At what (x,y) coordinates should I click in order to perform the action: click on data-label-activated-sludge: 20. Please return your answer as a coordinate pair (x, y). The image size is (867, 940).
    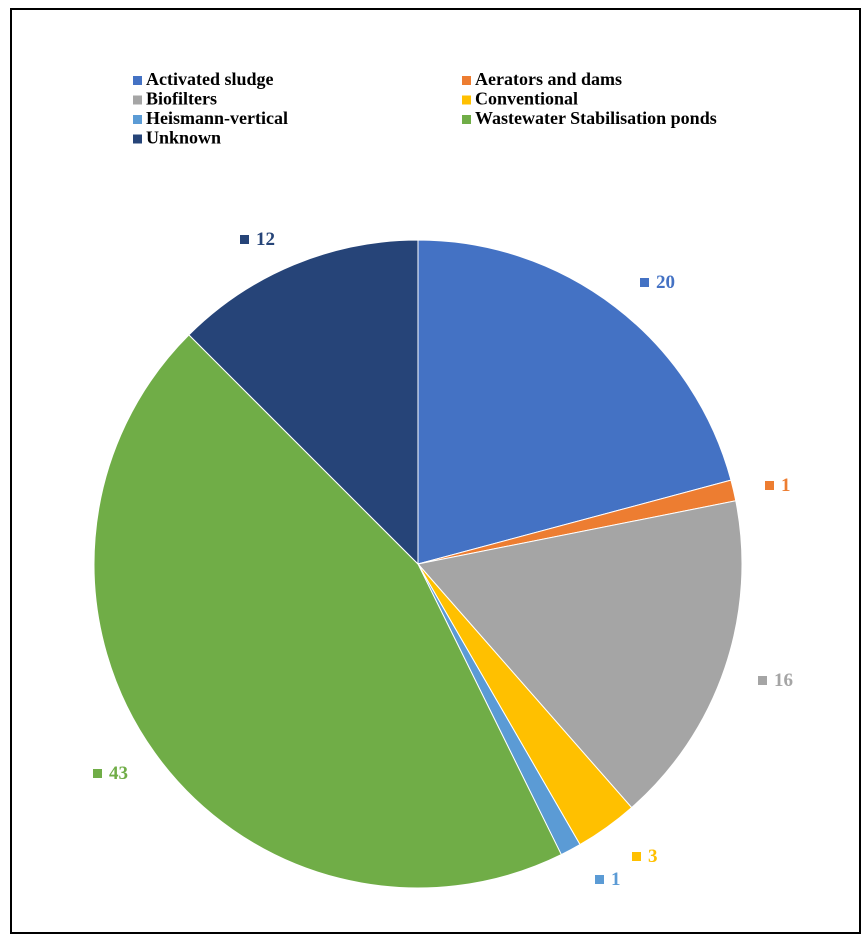
    Looking at the image, I should click on (657, 282).